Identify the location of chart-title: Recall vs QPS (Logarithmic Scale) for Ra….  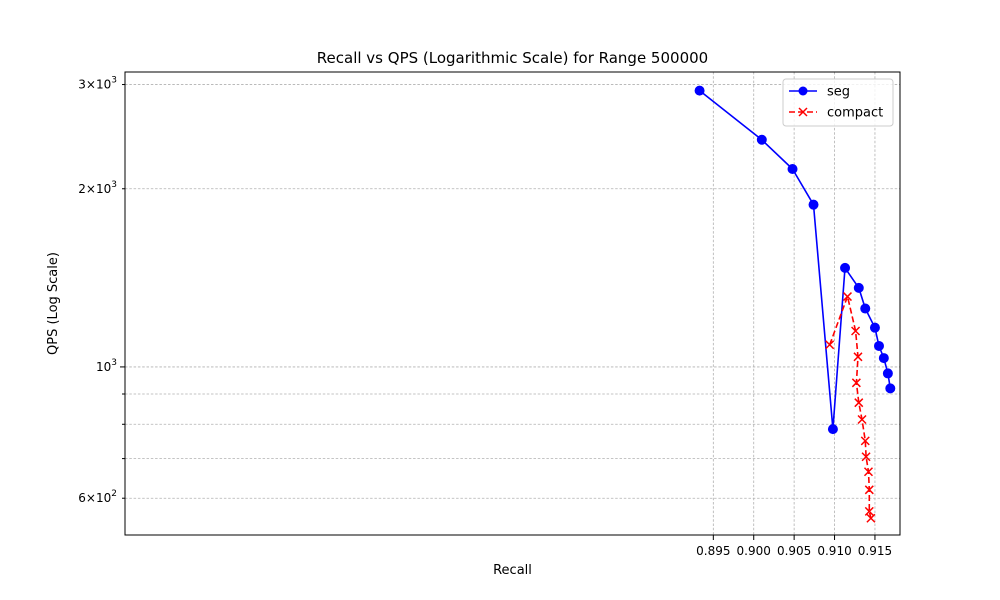
(512, 58).